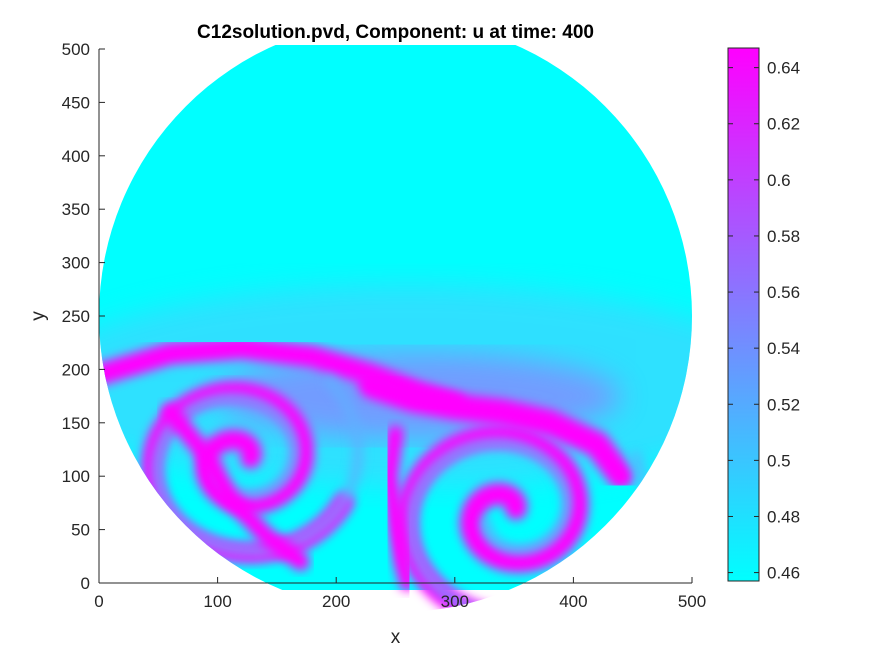  What do you see at coordinates (38, 316) in the screenshot?
I see `y-axis-label: y` at bounding box center [38, 316].